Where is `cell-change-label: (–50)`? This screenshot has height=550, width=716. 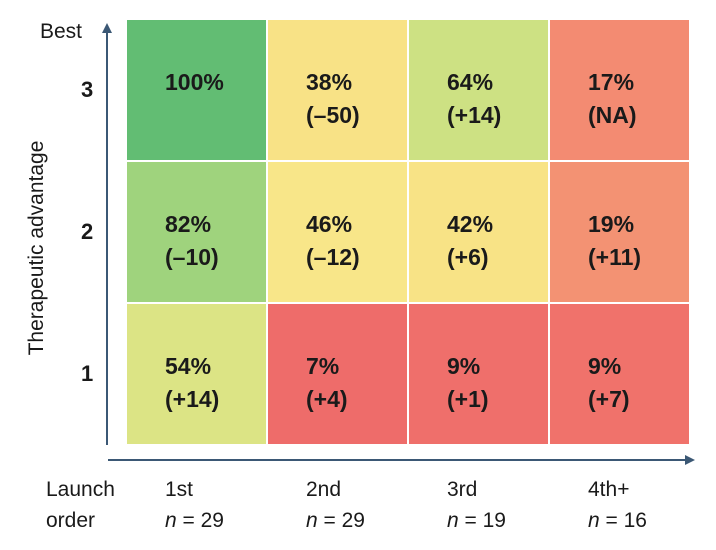 cell-change-label: (–50) is located at coordinates (333, 115).